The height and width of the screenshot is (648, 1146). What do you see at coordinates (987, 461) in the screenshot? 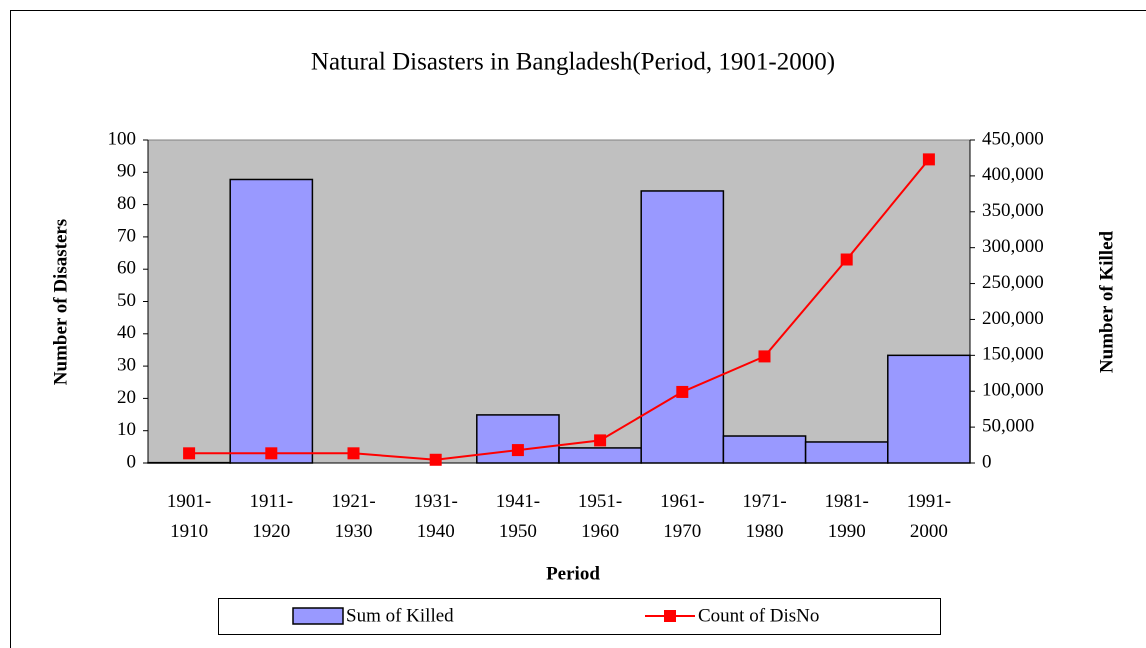
I see `y2-tick-label: 0` at bounding box center [987, 461].